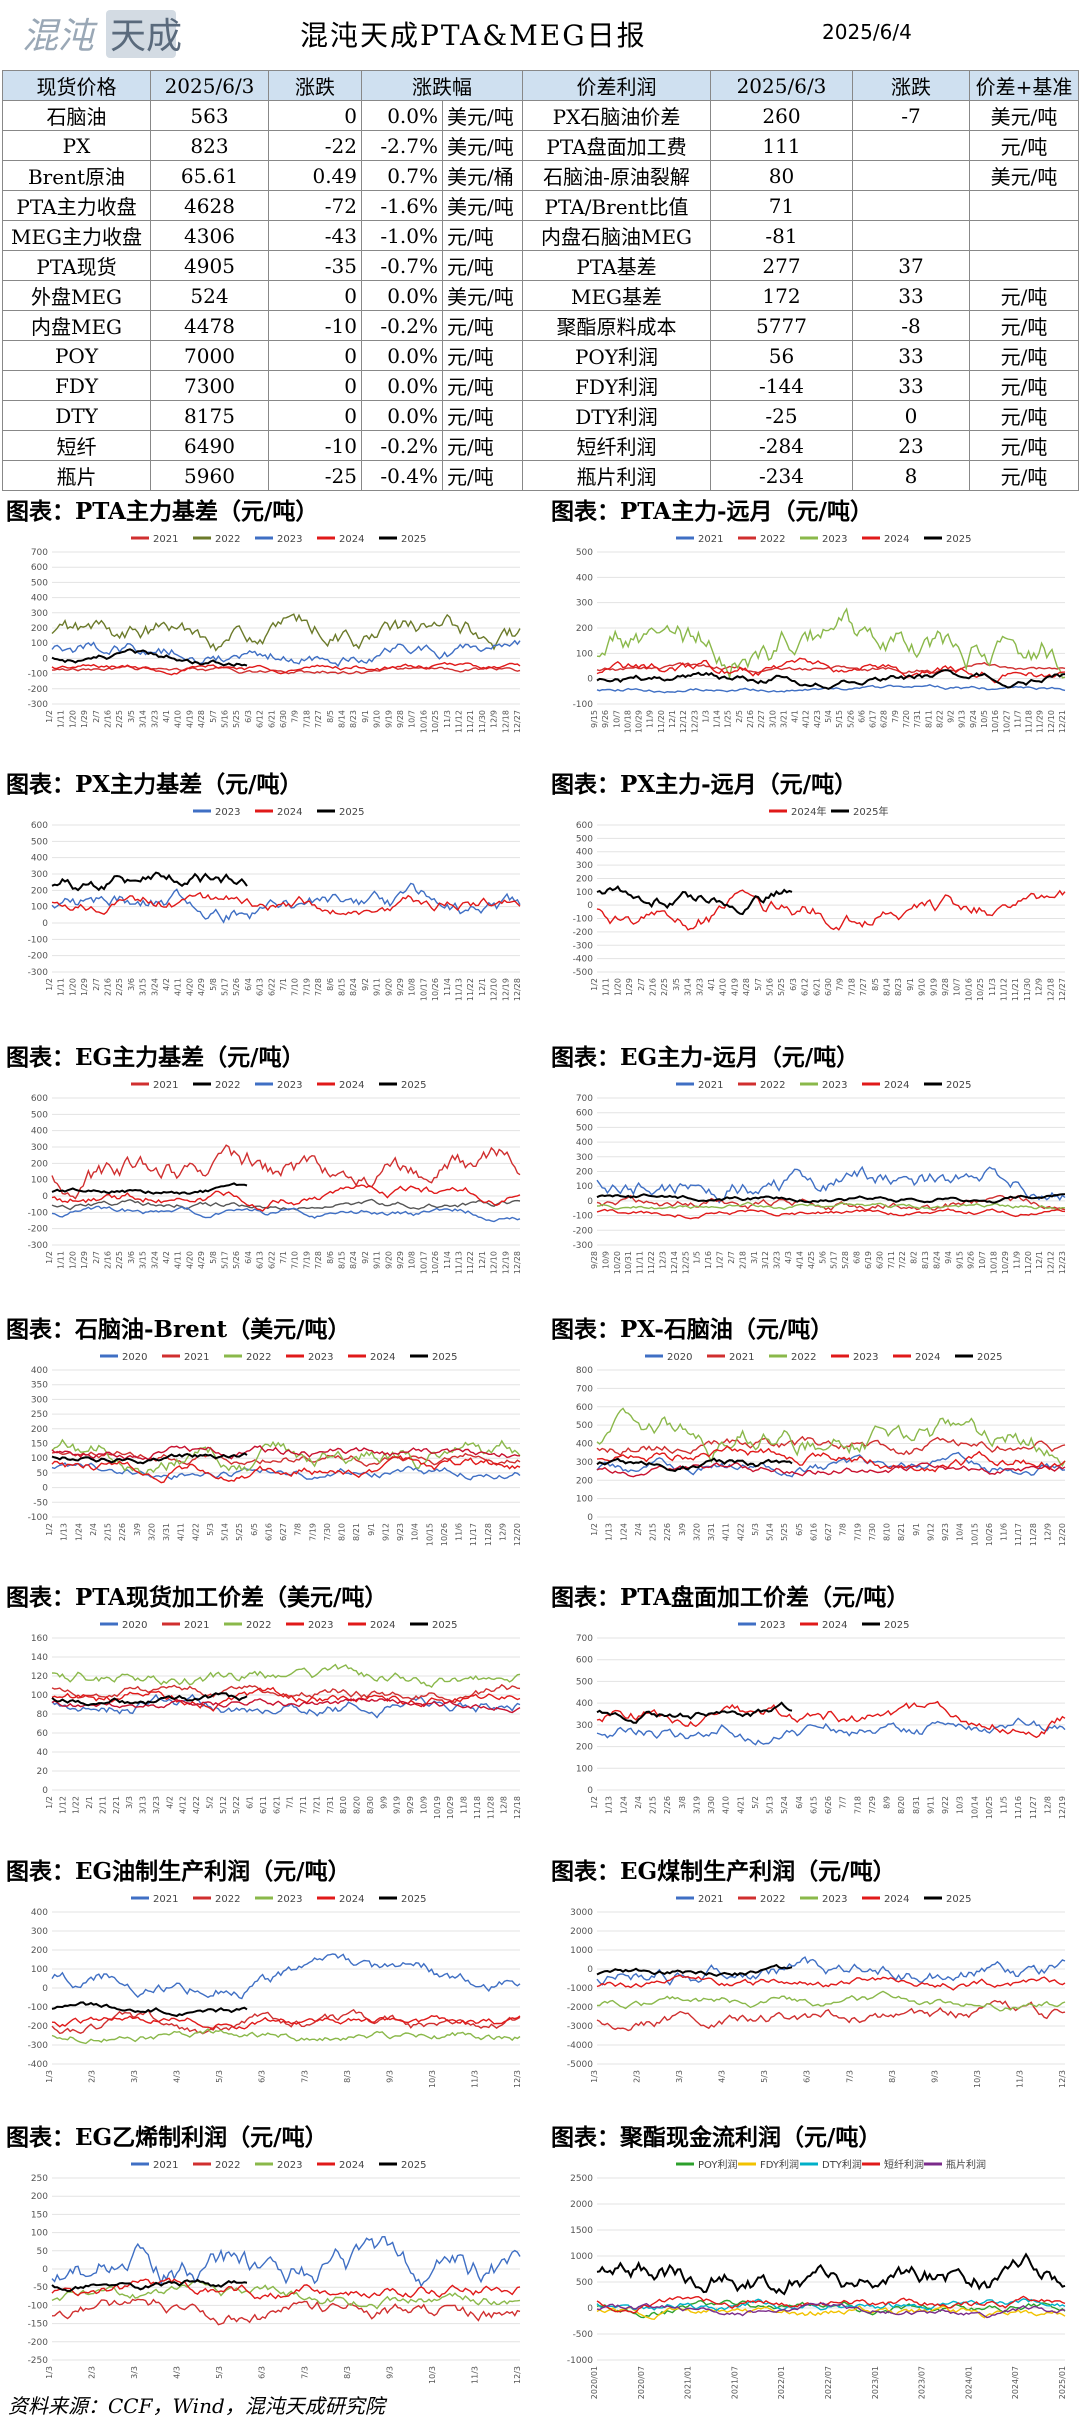  What do you see at coordinates (178, 719) in the screenshot?
I see `x-tick-label: 4/10` at bounding box center [178, 719].